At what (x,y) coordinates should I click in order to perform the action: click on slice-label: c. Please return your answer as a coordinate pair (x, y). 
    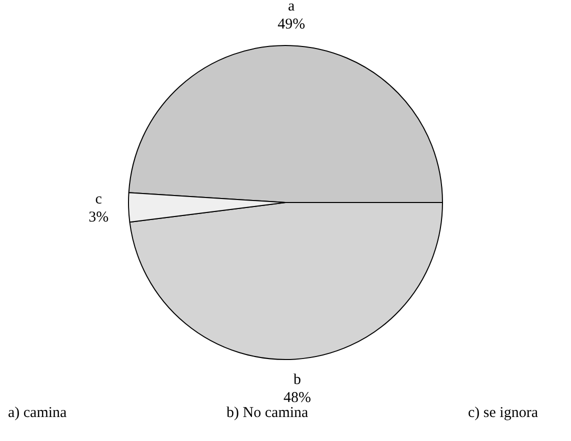
    Looking at the image, I should click on (98, 199).